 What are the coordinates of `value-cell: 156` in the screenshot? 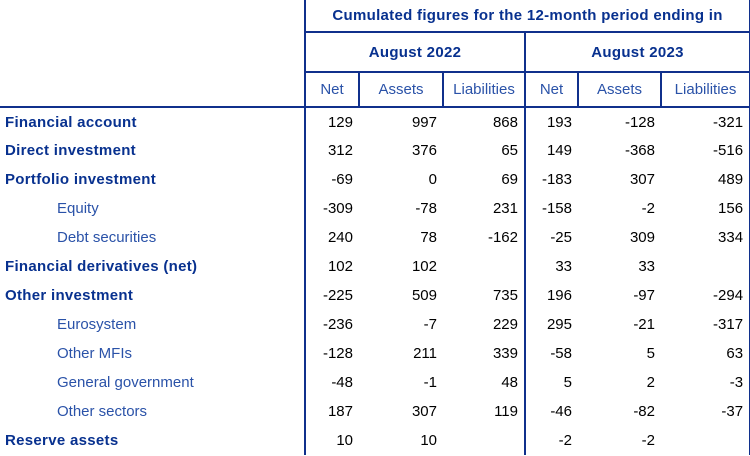 It's located at (705, 208).